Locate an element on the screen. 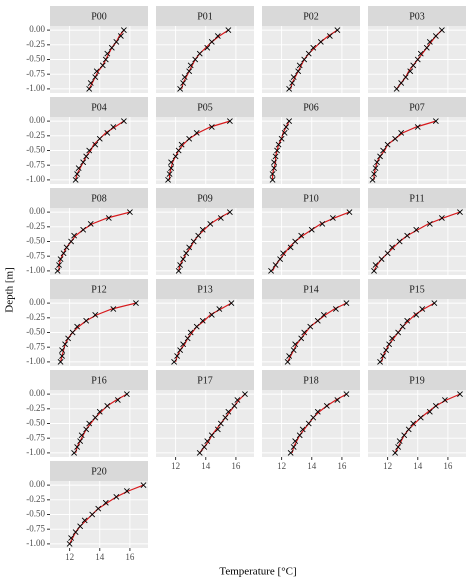 The height and width of the screenshot is (583, 474). strip-label: P00 is located at coordinates (99, 16).